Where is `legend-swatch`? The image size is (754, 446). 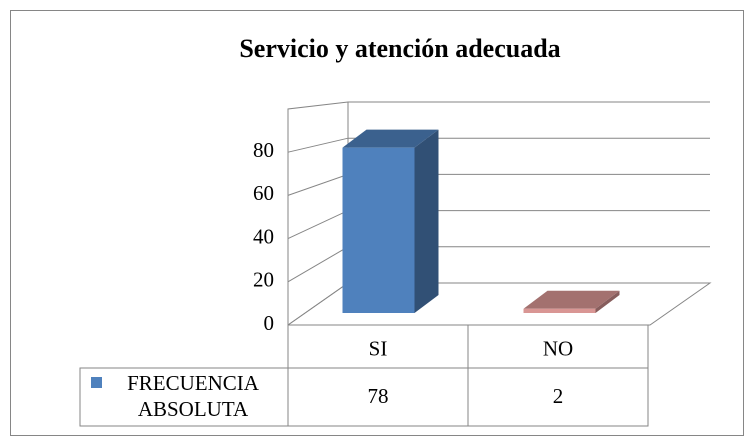 legend-swatch is located at coordinates (96, 382).